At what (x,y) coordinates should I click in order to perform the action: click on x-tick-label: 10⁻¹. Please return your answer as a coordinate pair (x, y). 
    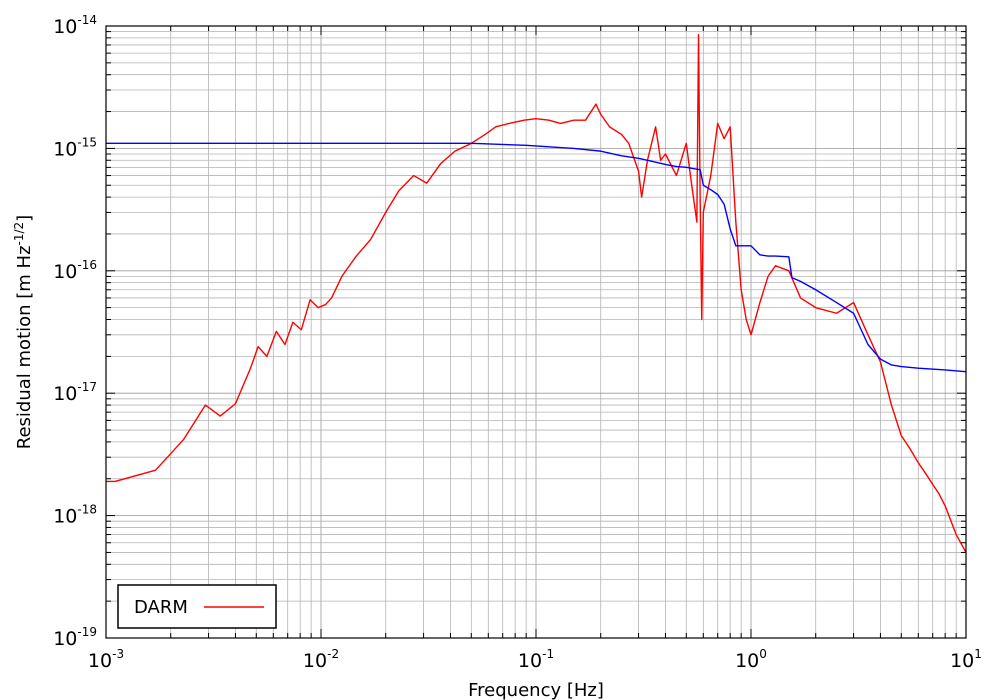
    Looking at the image, I should click on (536, 659).